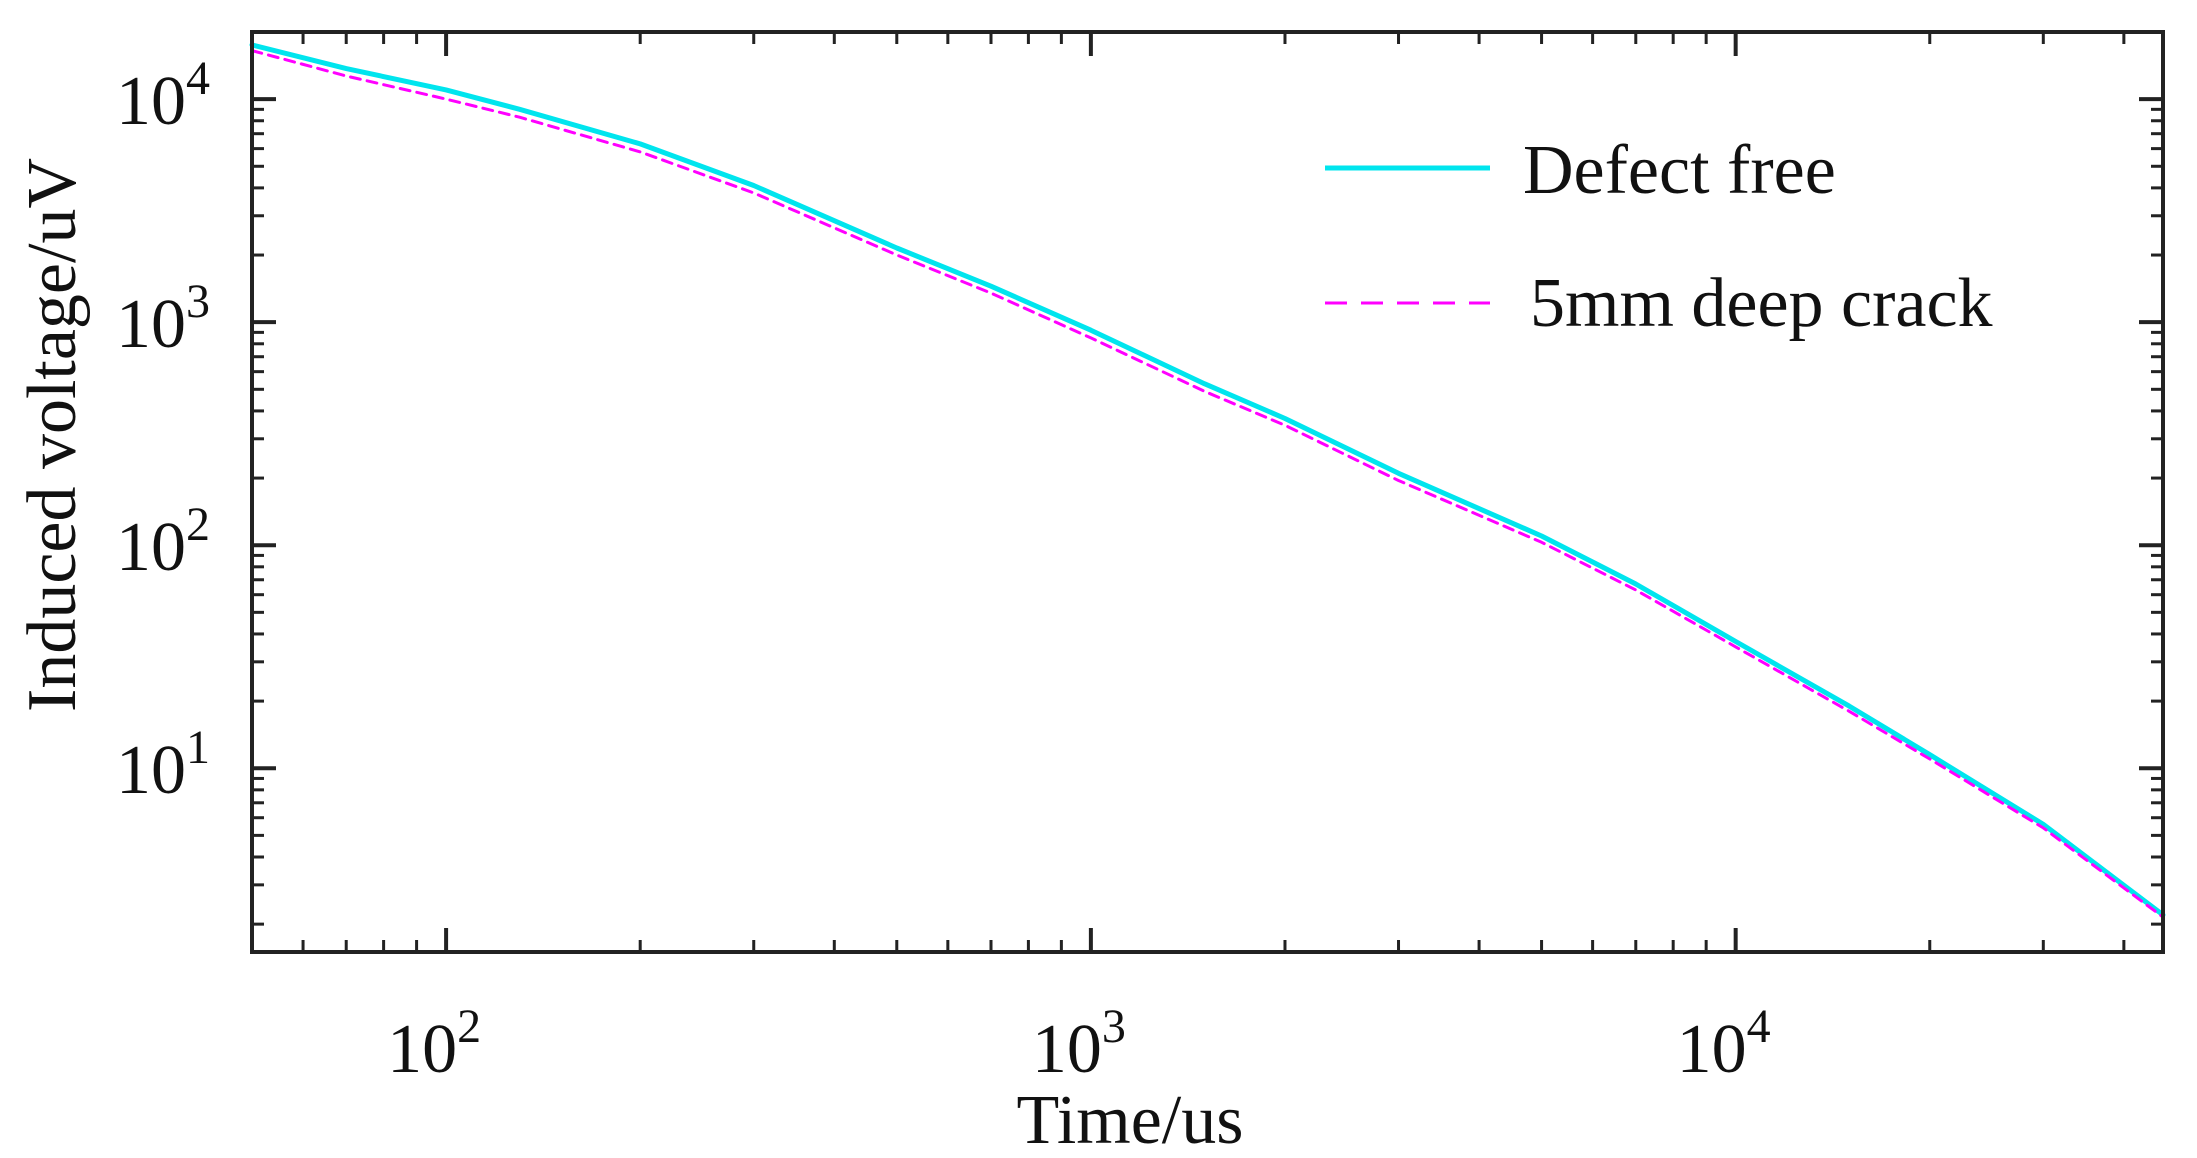 This screenshot has width=2197, height=1158. I want to click on legend-label-defect-free: Defect free, so click(1679, 170).